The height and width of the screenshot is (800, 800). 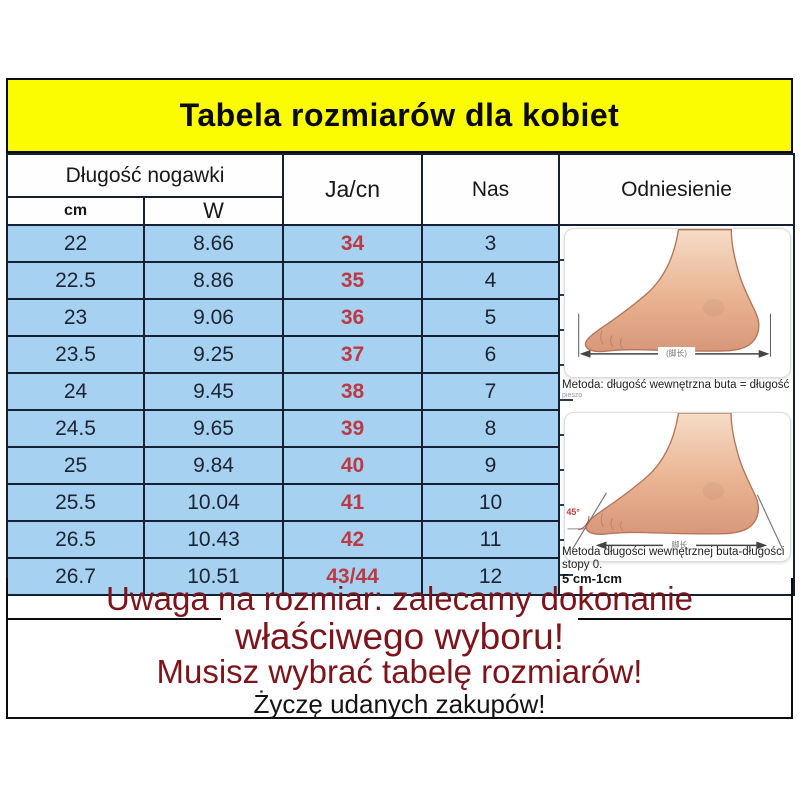 What do you see at coordinates (353, 539) in the screenshot?
I see `cell-ja: 42` at bounding box center [353, 539].